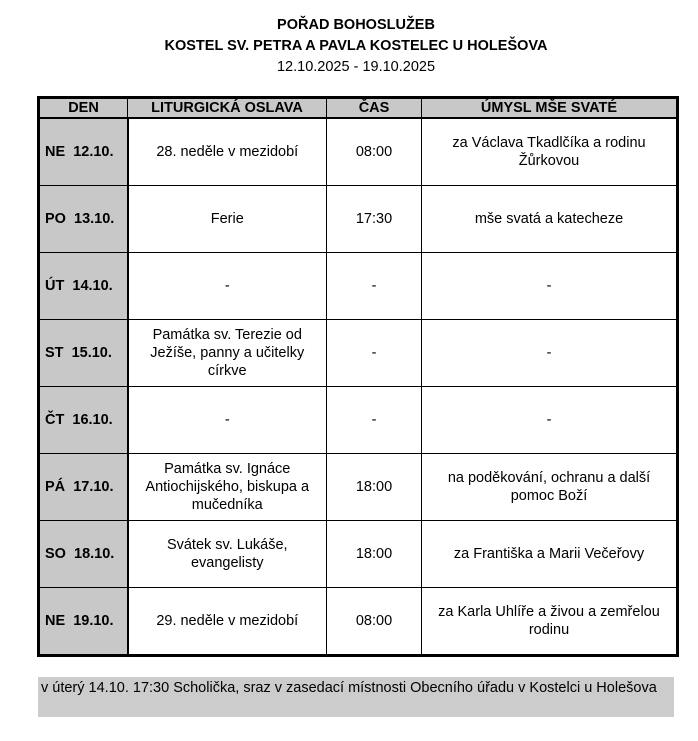 This screenshot has width=698, height=741. I want to click on date-range: 12.10.2025 - 19.10.2025, so click(356, 67).